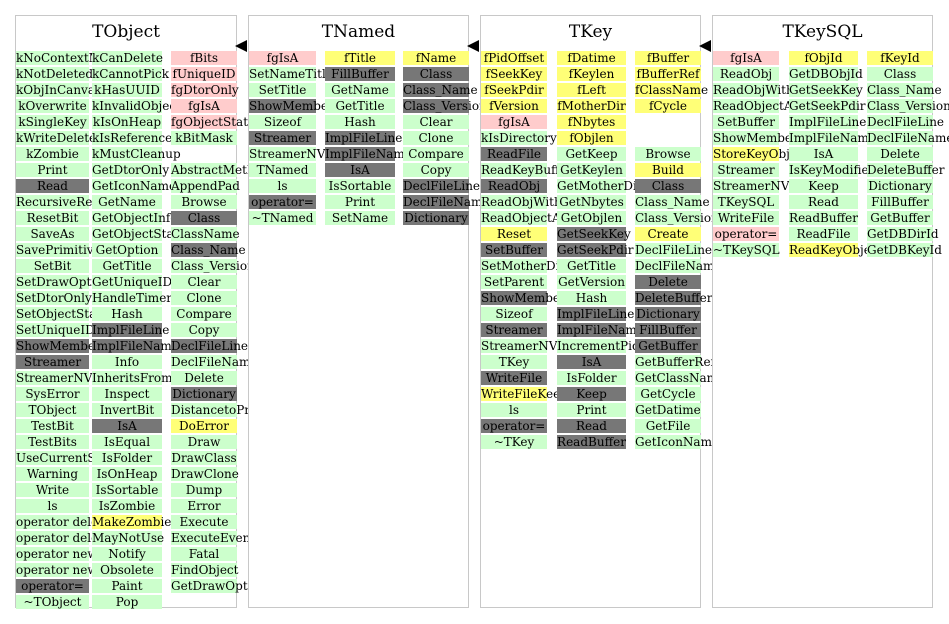 The image size is (949, 624). I want to click on member-cell: fKeyId, so click(900, 58).